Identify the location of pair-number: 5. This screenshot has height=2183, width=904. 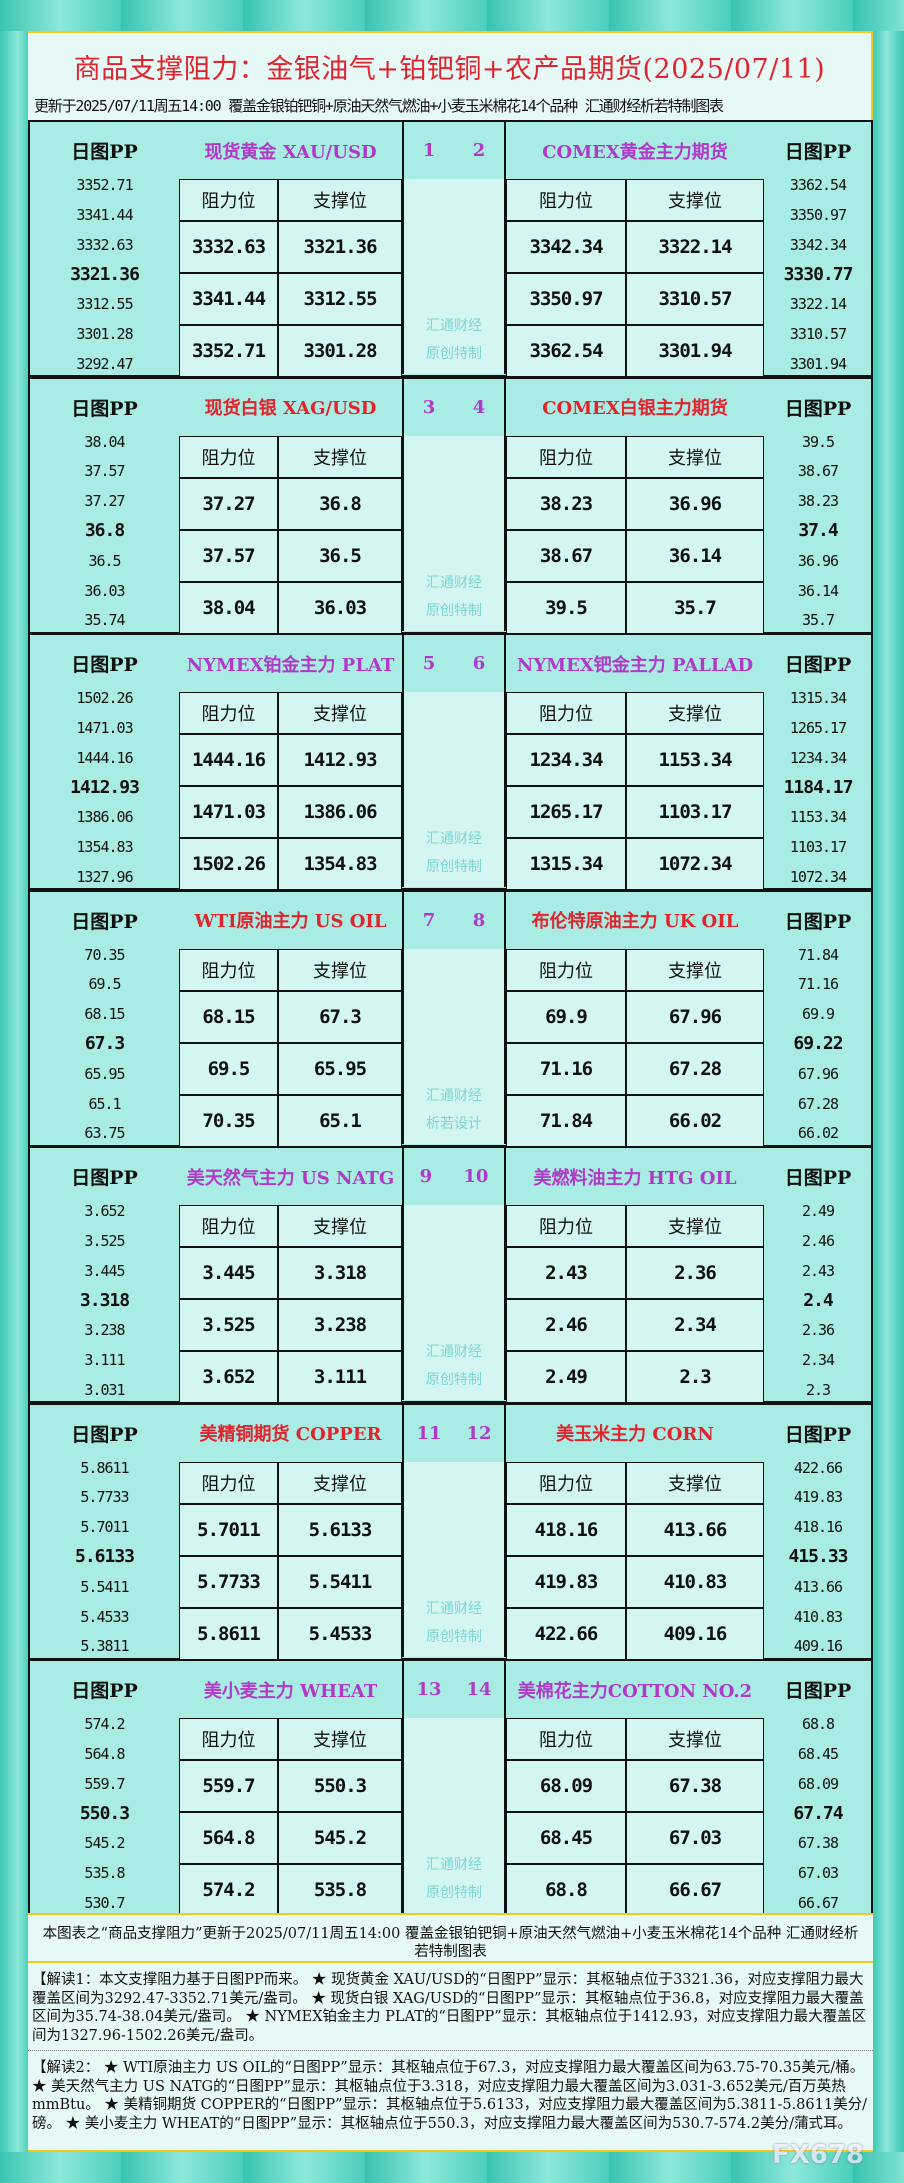
(429, 663).